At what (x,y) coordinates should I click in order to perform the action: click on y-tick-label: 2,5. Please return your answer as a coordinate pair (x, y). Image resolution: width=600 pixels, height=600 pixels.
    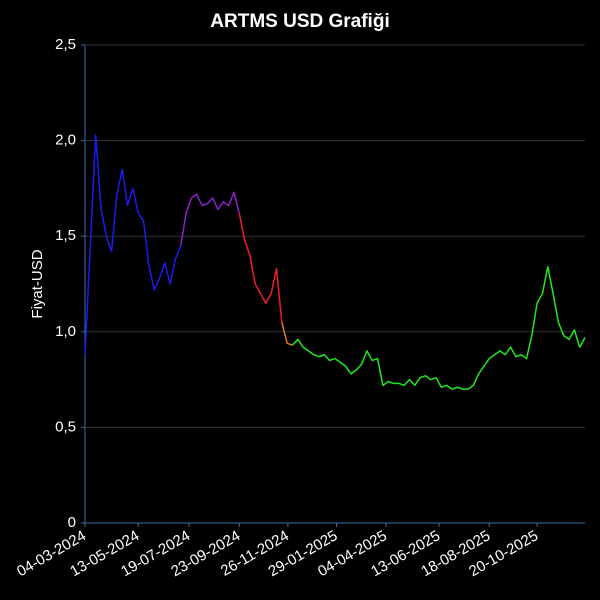
    Looking at the image, I should click on (65, 44).